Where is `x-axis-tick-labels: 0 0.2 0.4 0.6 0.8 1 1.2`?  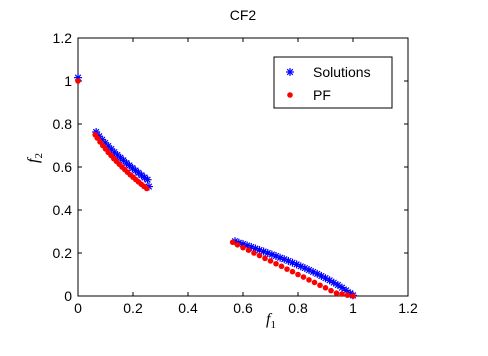
x-axis-tick-labels: 0 0.2 0.4 0.6 0.8 1 1.2 is located at coordinates (246, 308).